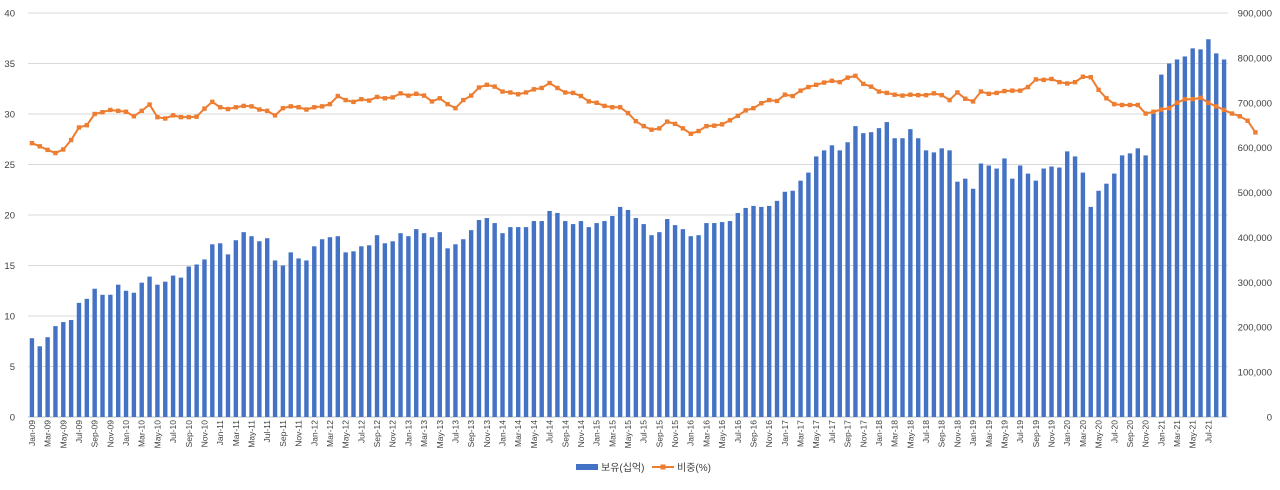 Image resolution: width=1280 pixels, height=490 pixels. What do you see at coordinates (220, 433) in the screenshot?
I see `x-tick-label: Jan-11` at bounding box center [220, 433].